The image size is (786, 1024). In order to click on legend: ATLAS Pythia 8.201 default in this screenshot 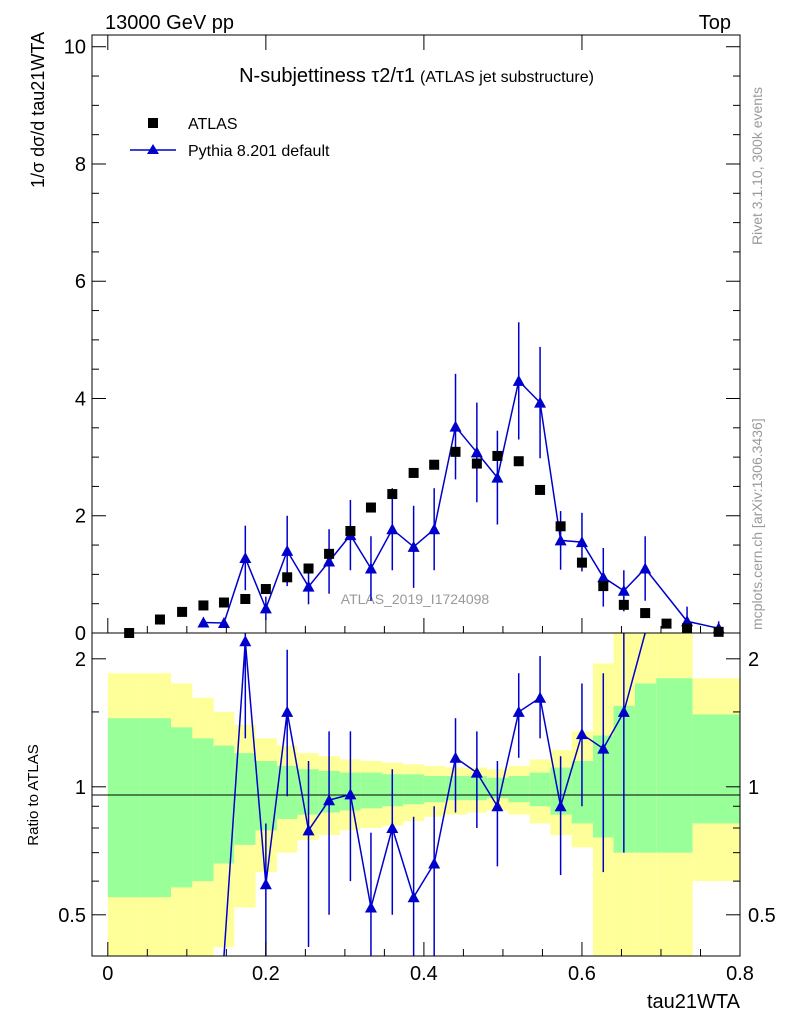, I will do `click(230, 138)`.